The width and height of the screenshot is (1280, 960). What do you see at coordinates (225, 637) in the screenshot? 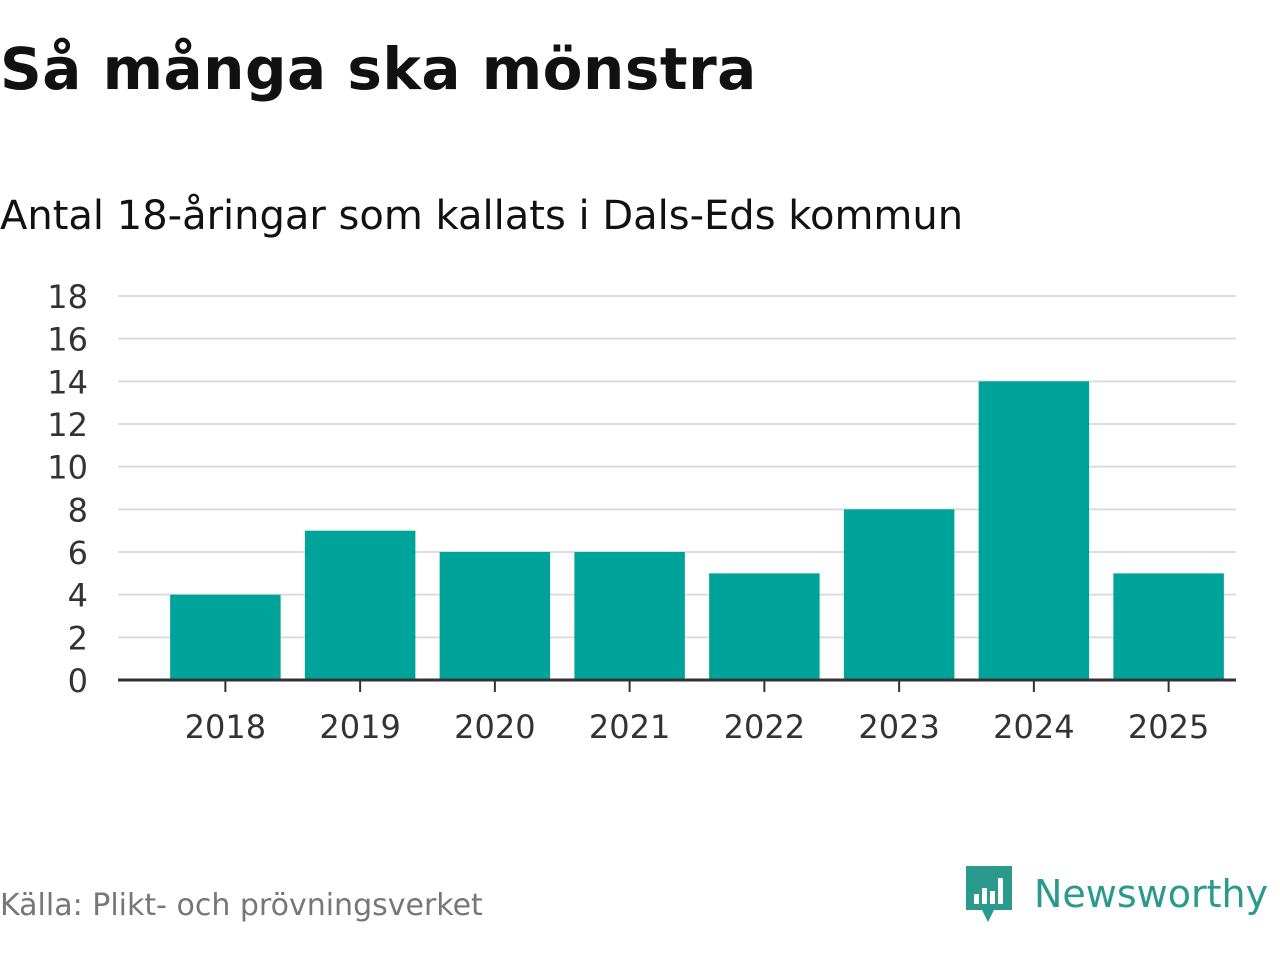
I see `bar-2018` at bounding box center [225, 637].